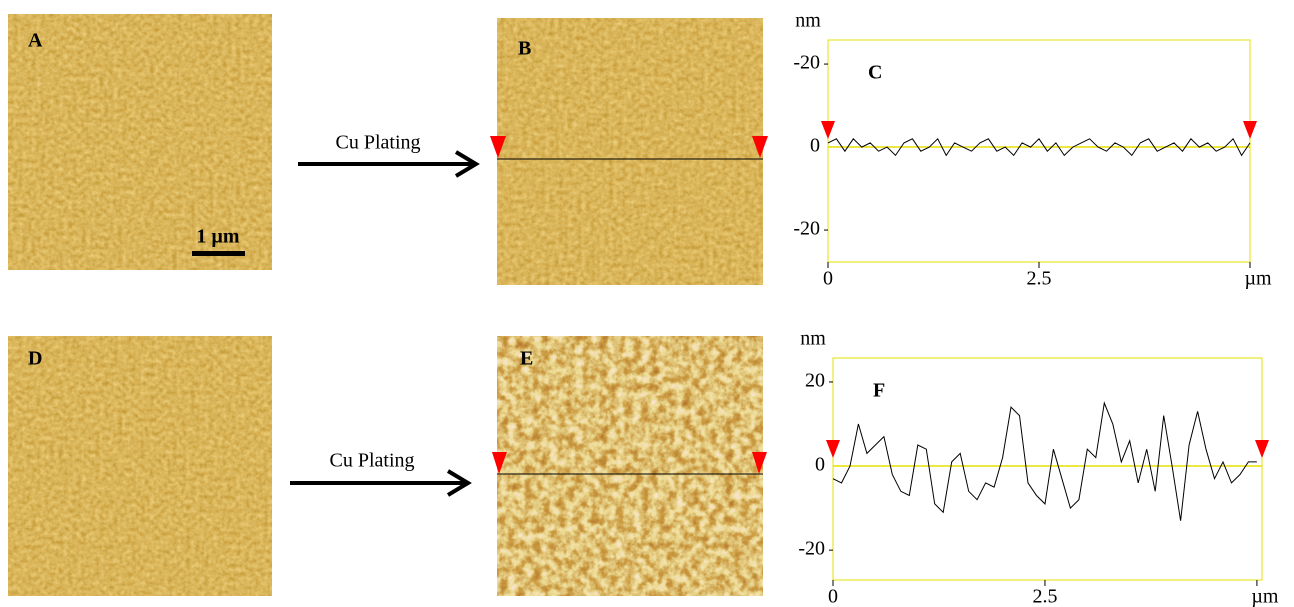 This screenshot has height=607, width=1294. I want to click on scale-bar, so click(218, 253).